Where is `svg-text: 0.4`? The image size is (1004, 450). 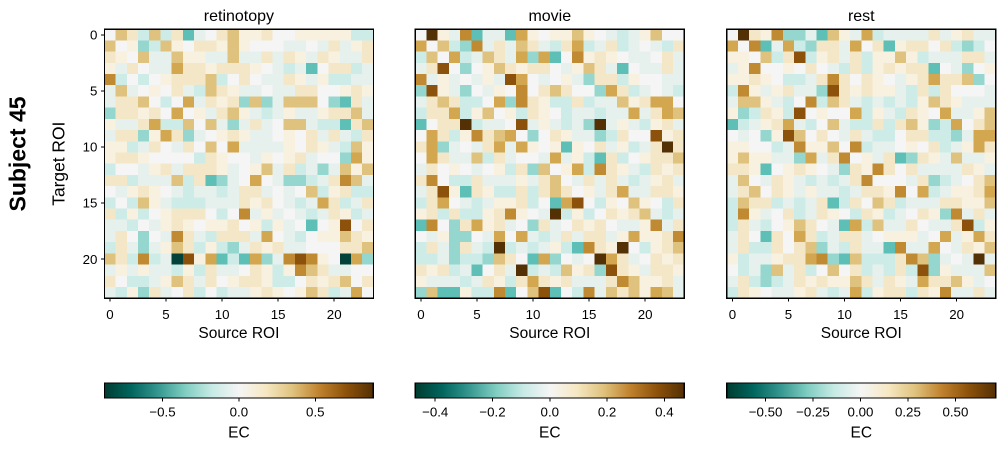 svg-text: 0.4 is located at coordinates (664, 412).